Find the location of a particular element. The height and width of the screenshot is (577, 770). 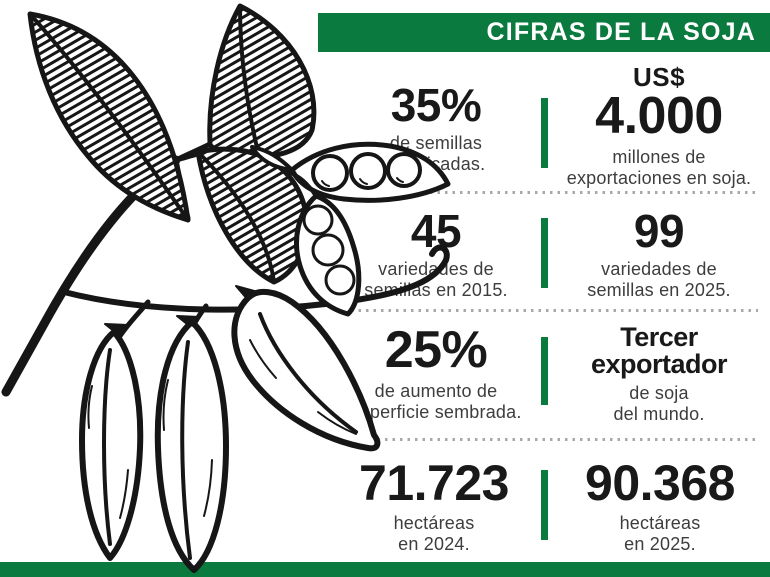

stat-value: 4.000 is located at coordinates (659, 116).